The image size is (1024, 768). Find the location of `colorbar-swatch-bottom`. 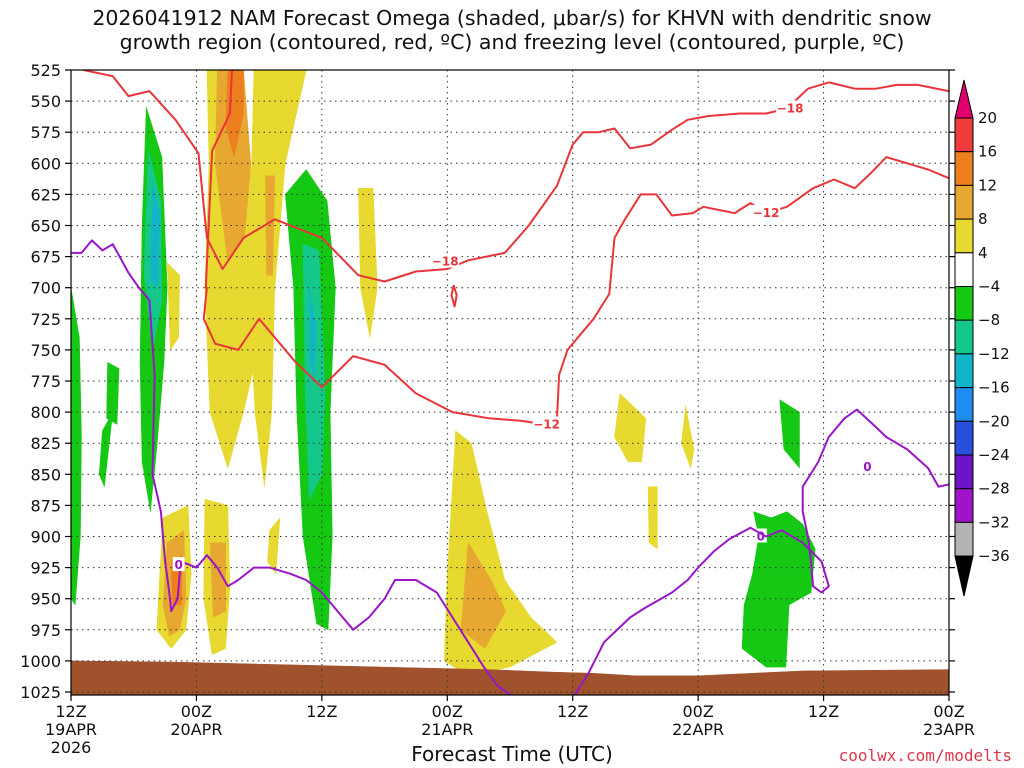

colorbar-swatch-bottom is located at coordinates (964, 576).